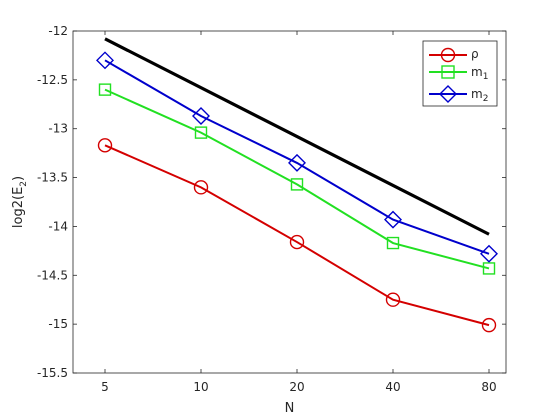  Describe the element at coordinates (475, 54) in the screenshot. I see `legend-label-rho: ρ` at that location.